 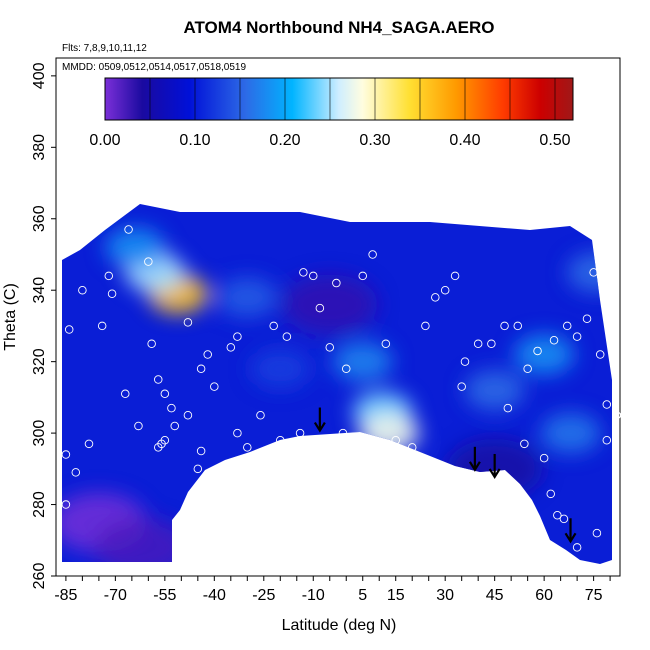 I want to click on colorbar-labels: 0.00 0.10 0.20 0.30 0.40 0.50, so click(x=329, y=140).